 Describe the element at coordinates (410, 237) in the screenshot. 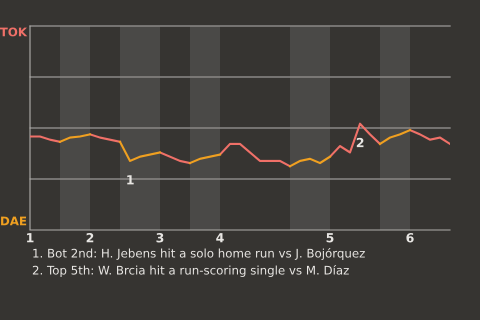

I see `x-tick-label: 6` at that location.